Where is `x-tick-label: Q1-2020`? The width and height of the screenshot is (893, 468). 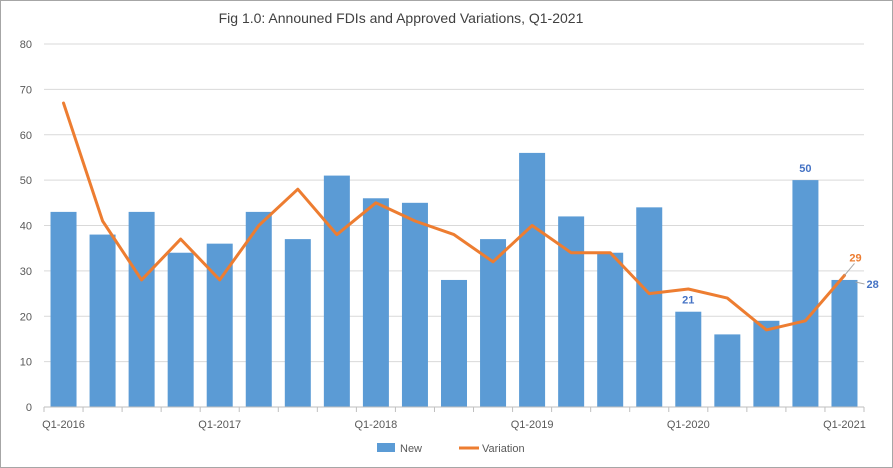
x-tick-label: Q1-2020 is located at coordinates (688, 425).